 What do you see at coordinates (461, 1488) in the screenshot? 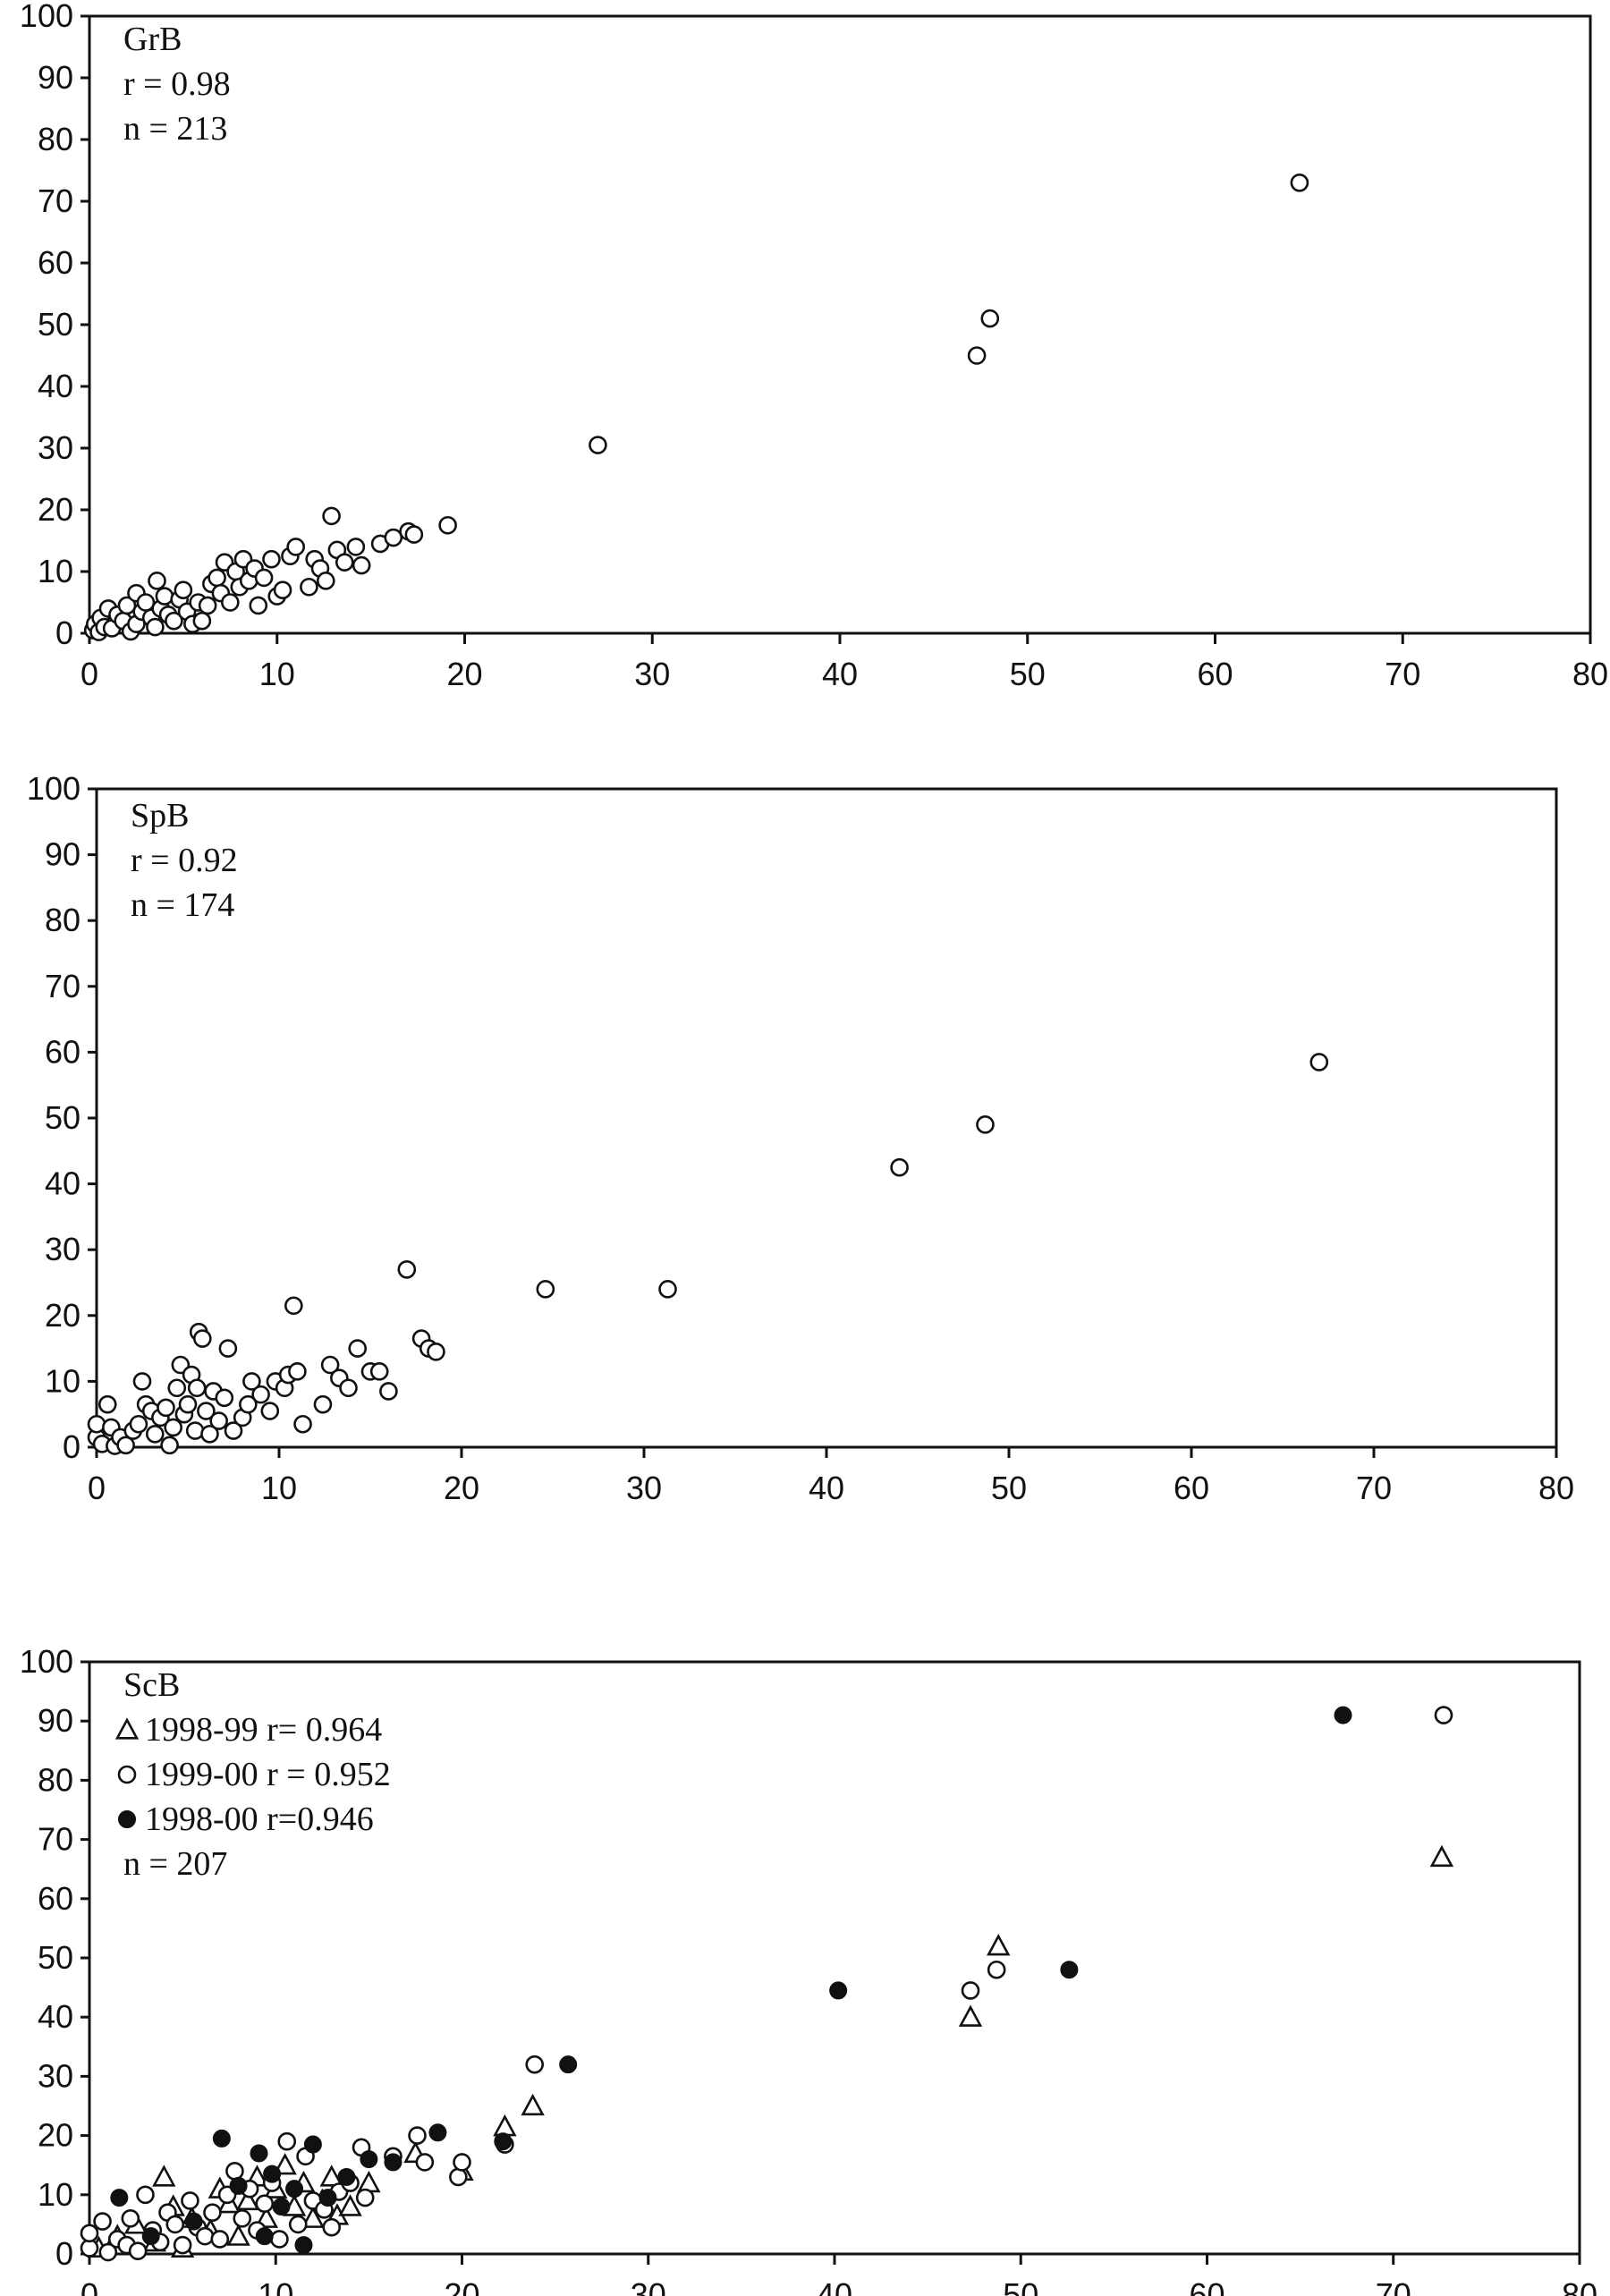
I see `x-tick-label: 20` at bounding box center [461, 1488].